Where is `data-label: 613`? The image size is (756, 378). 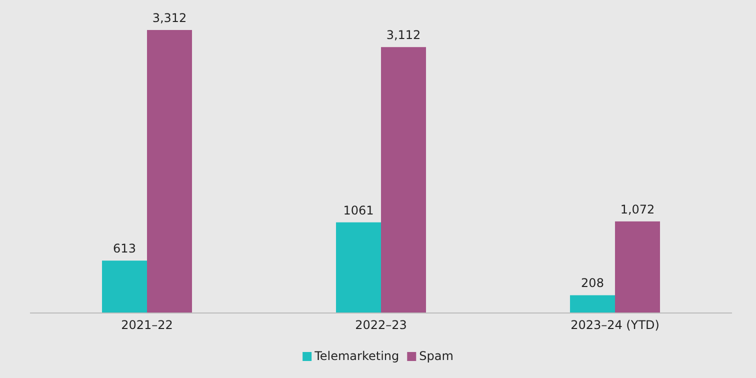
data-label: 613 is located at coordinates (124, 249).